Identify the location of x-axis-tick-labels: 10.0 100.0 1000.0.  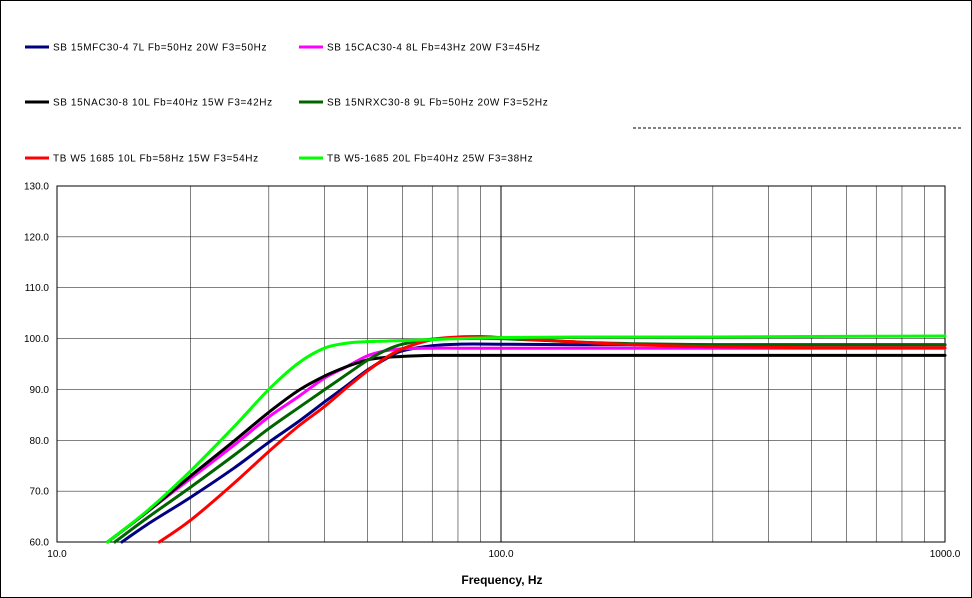
(503, 554).